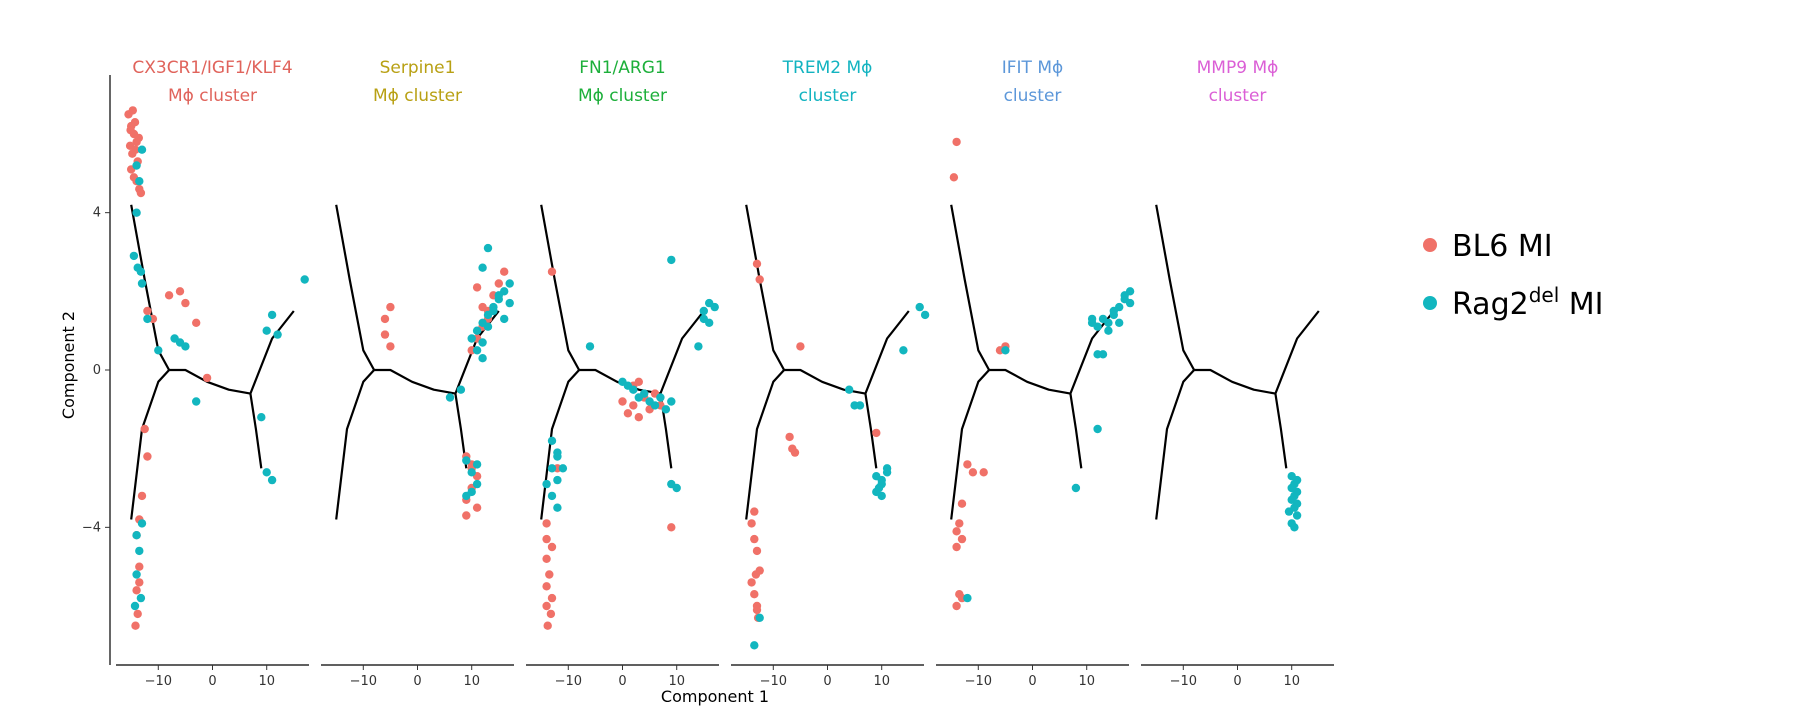 The height and width of the screenshot is (710, 1793). What do you see at coordinates (1513, 275) in the screenshot?
I see `legend: BL6 MI Rag2del MI` at bounding box center [1513, 275].